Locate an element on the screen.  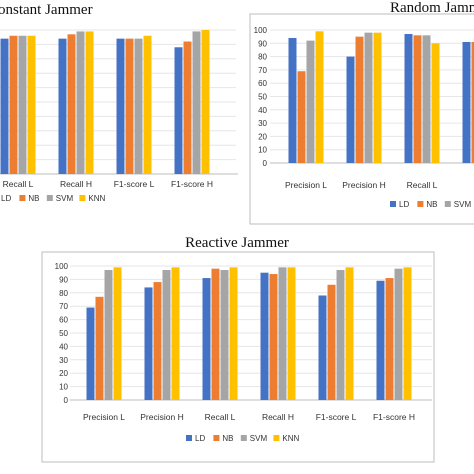
y-tick-label: 90 is located at coordinates (262, 43).